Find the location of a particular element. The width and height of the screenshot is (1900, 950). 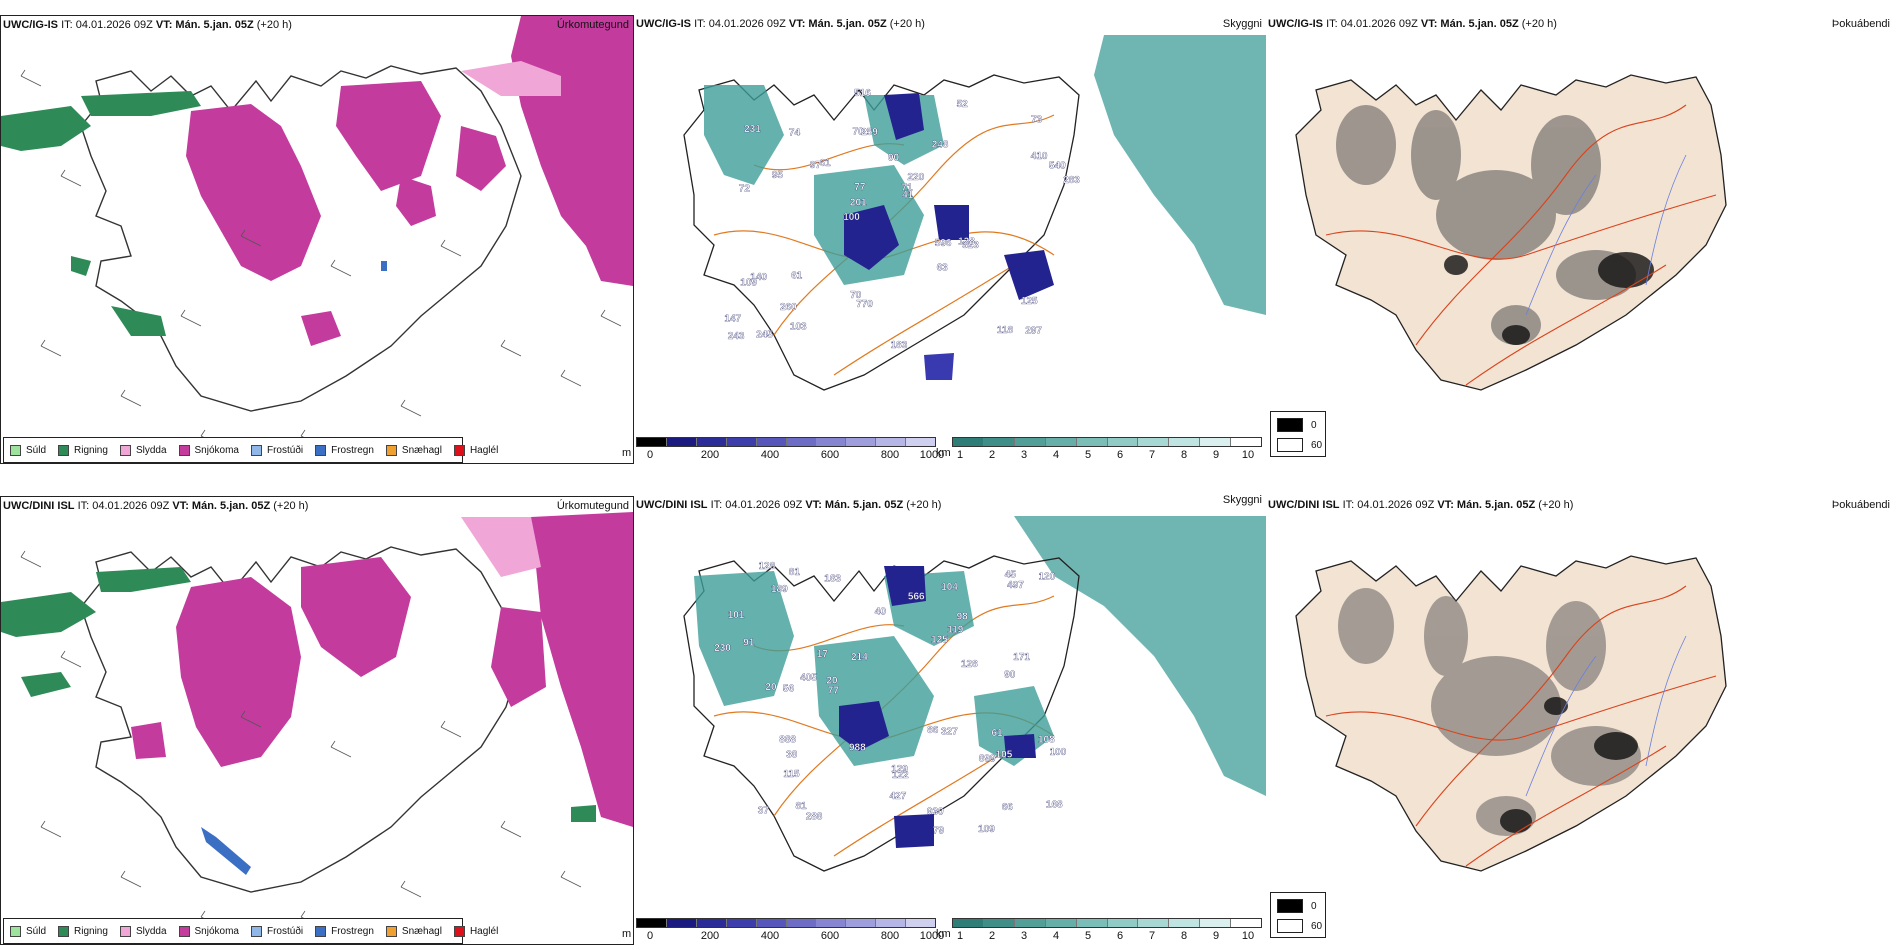

ceiling-value-label: 288 is located at coordinates (814, 817).